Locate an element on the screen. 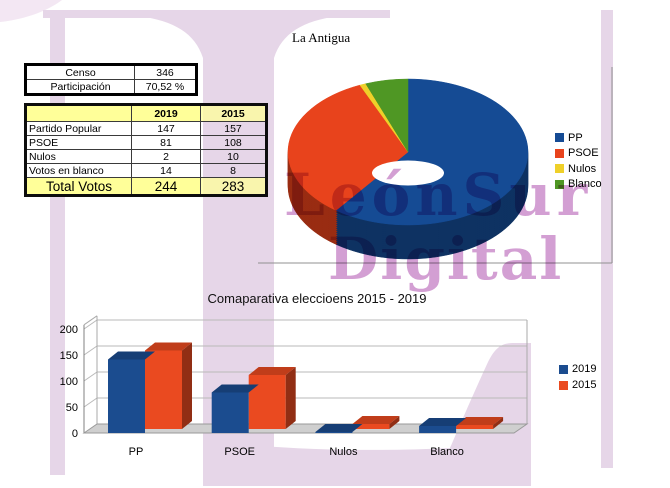 This screenshot has width=670, height=488. legend-label: PSOE is located at coordinates (583, 153).